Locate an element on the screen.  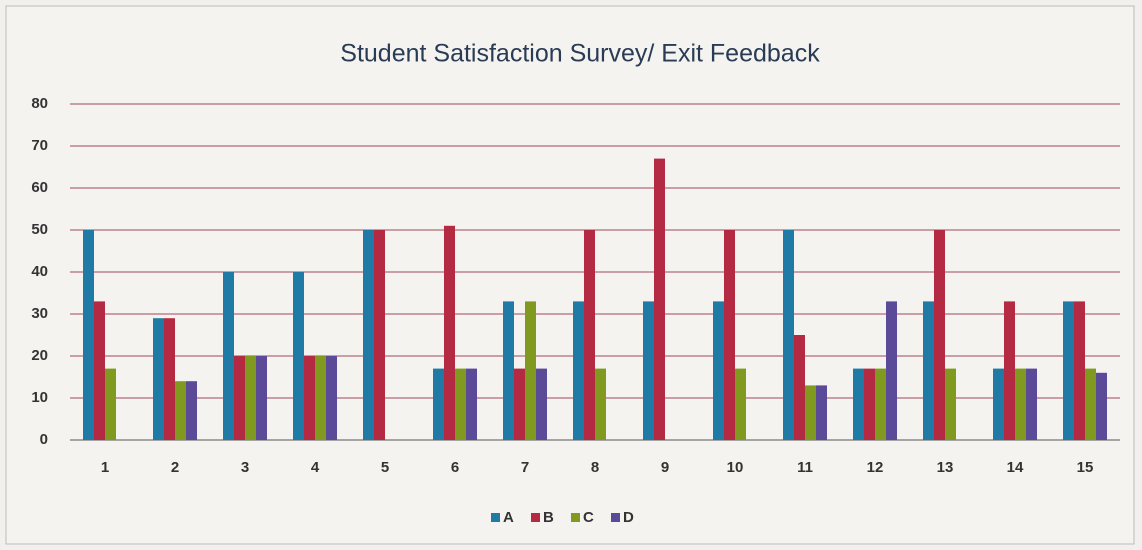
y-tick-label: 40 is located at coordinates (39, 271).